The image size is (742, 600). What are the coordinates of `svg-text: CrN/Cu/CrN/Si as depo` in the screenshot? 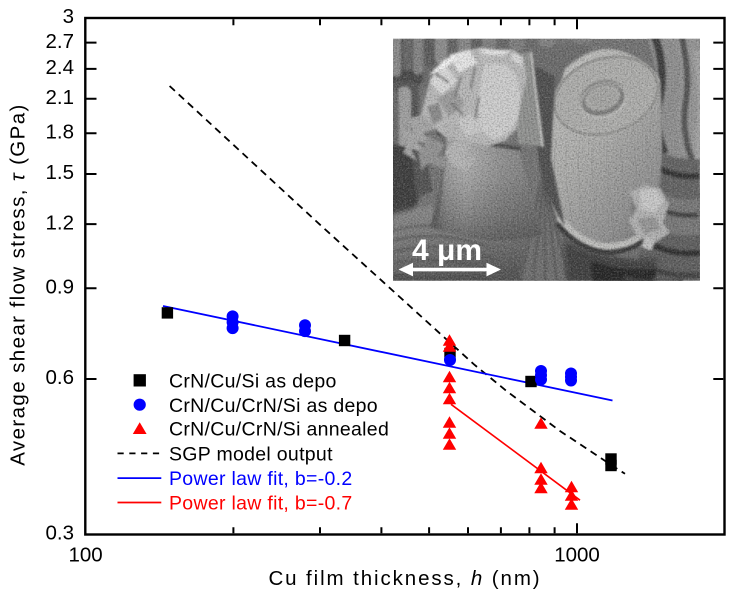 It's located at (273, 406).